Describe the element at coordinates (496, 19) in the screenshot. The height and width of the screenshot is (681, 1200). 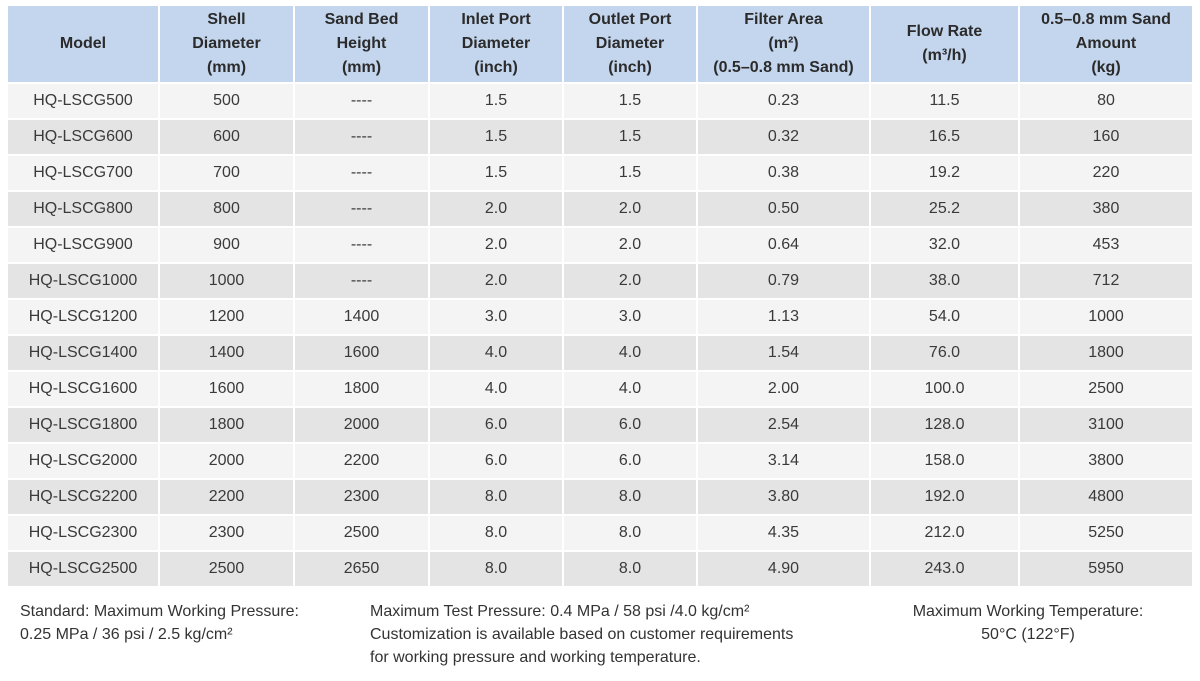
I see `column-header-line: Inlet Port` at that location.